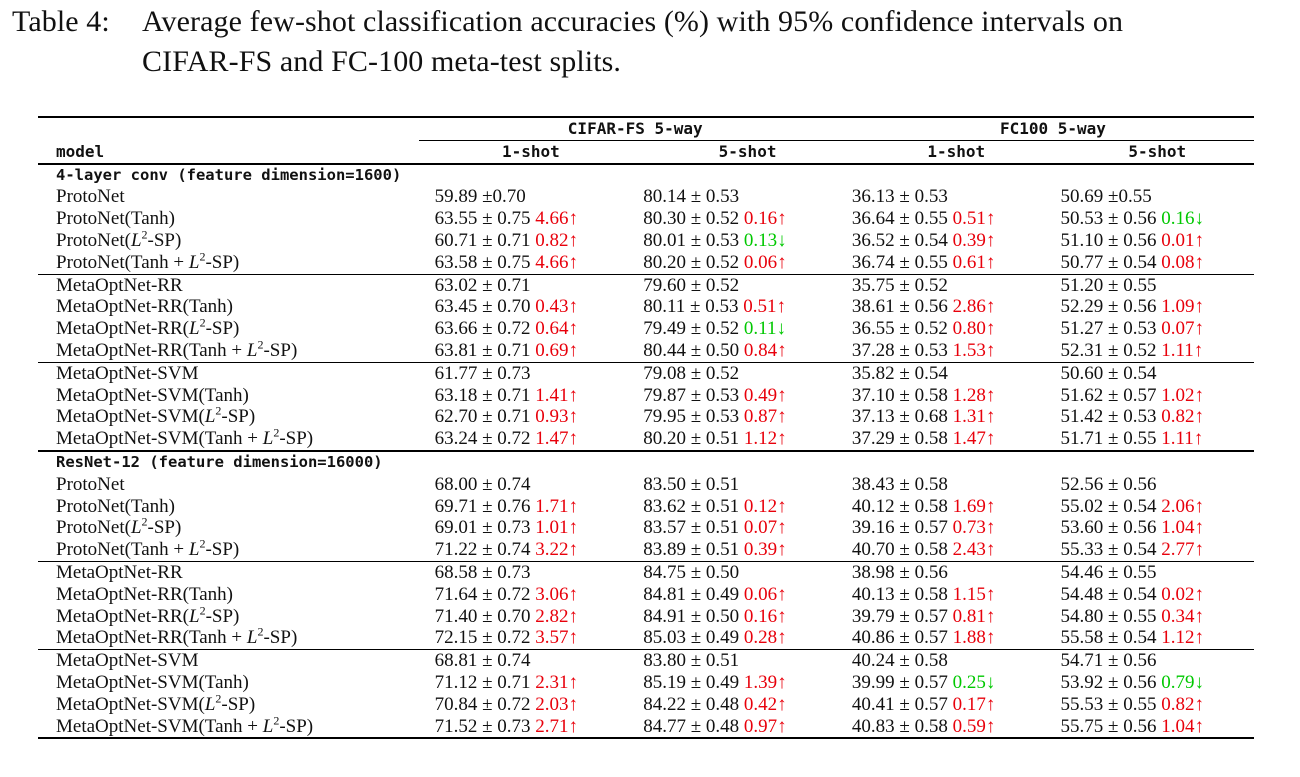  What do you see at coordinates (531, 241) in the screenshot?
I see `result-cell: 60.71 ± 0.71 0.82↑` at bounding box center [531, 241].